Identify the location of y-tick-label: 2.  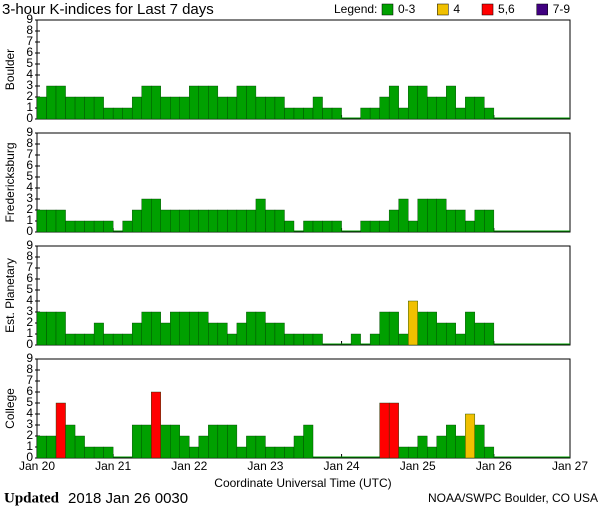
(29, 209).